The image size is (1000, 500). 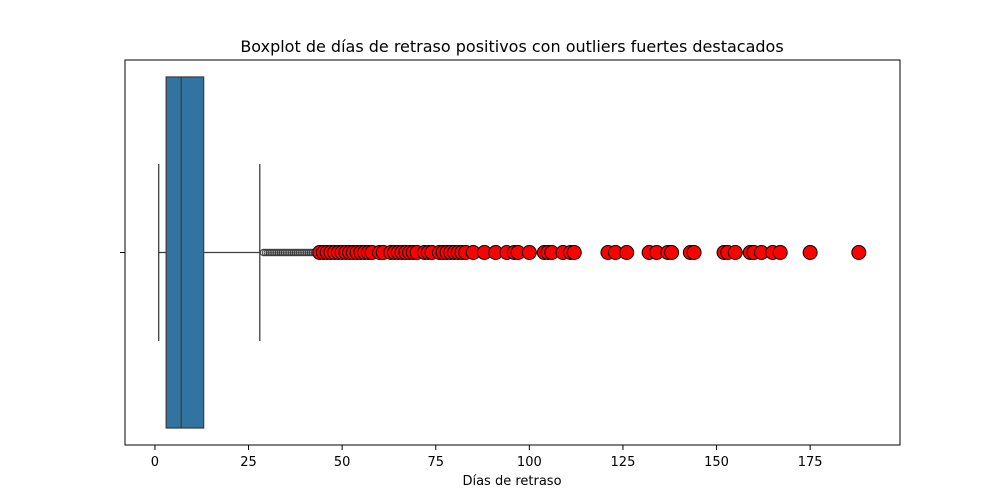 What do you see at coordinates (529, 462) in the screenshot?
I see `x-tick-label: 100` at bounding box center [529, 462].